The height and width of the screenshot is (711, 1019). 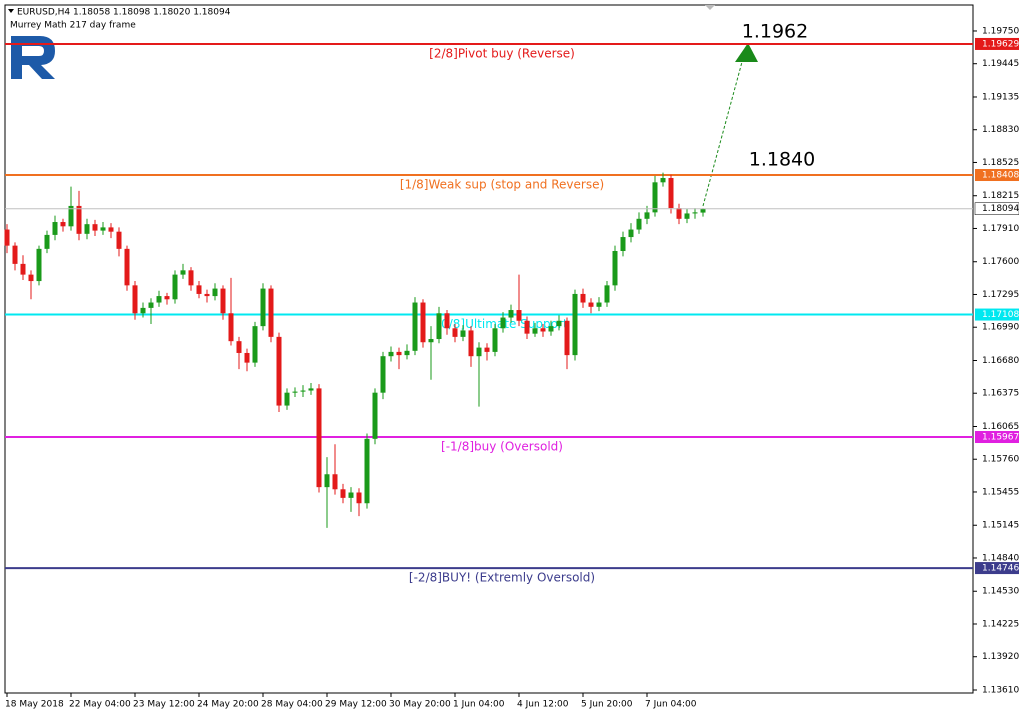 I want to click on y-tick-label: 1.18525, so click(x=1000, y=163).